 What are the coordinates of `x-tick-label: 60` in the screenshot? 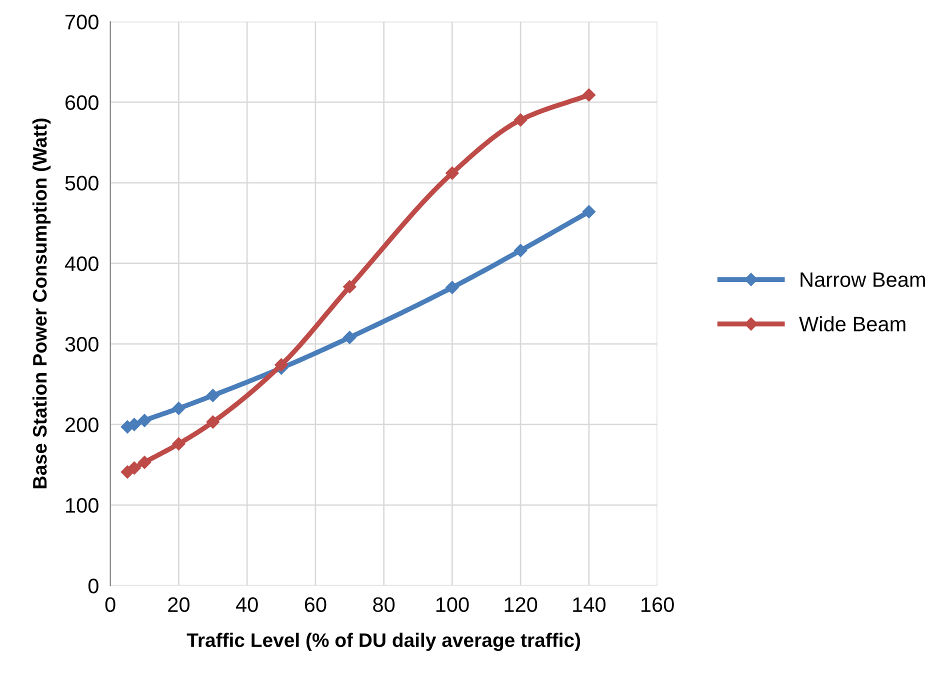 It's located at (315, 604).